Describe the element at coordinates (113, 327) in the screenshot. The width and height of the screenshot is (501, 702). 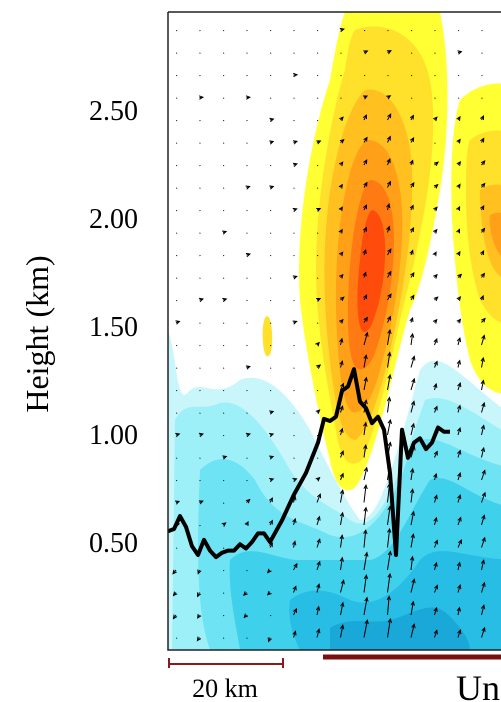
I see `y-tick-label: 1.50` at that location.